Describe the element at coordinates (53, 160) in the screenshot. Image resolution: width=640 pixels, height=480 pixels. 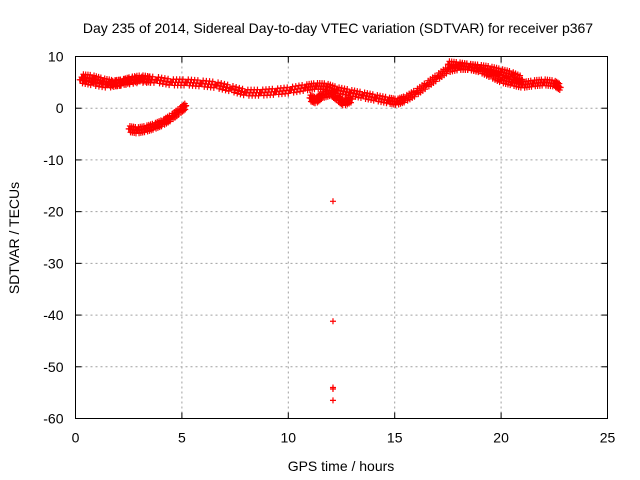
I see `y-tick-label: -10` at that location.